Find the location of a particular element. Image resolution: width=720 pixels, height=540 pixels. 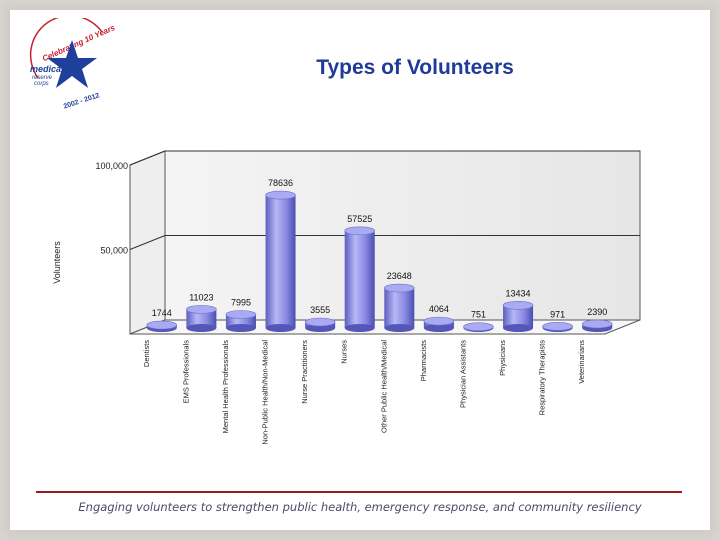

data-label: 4064 is located at coordinates (439, 309).